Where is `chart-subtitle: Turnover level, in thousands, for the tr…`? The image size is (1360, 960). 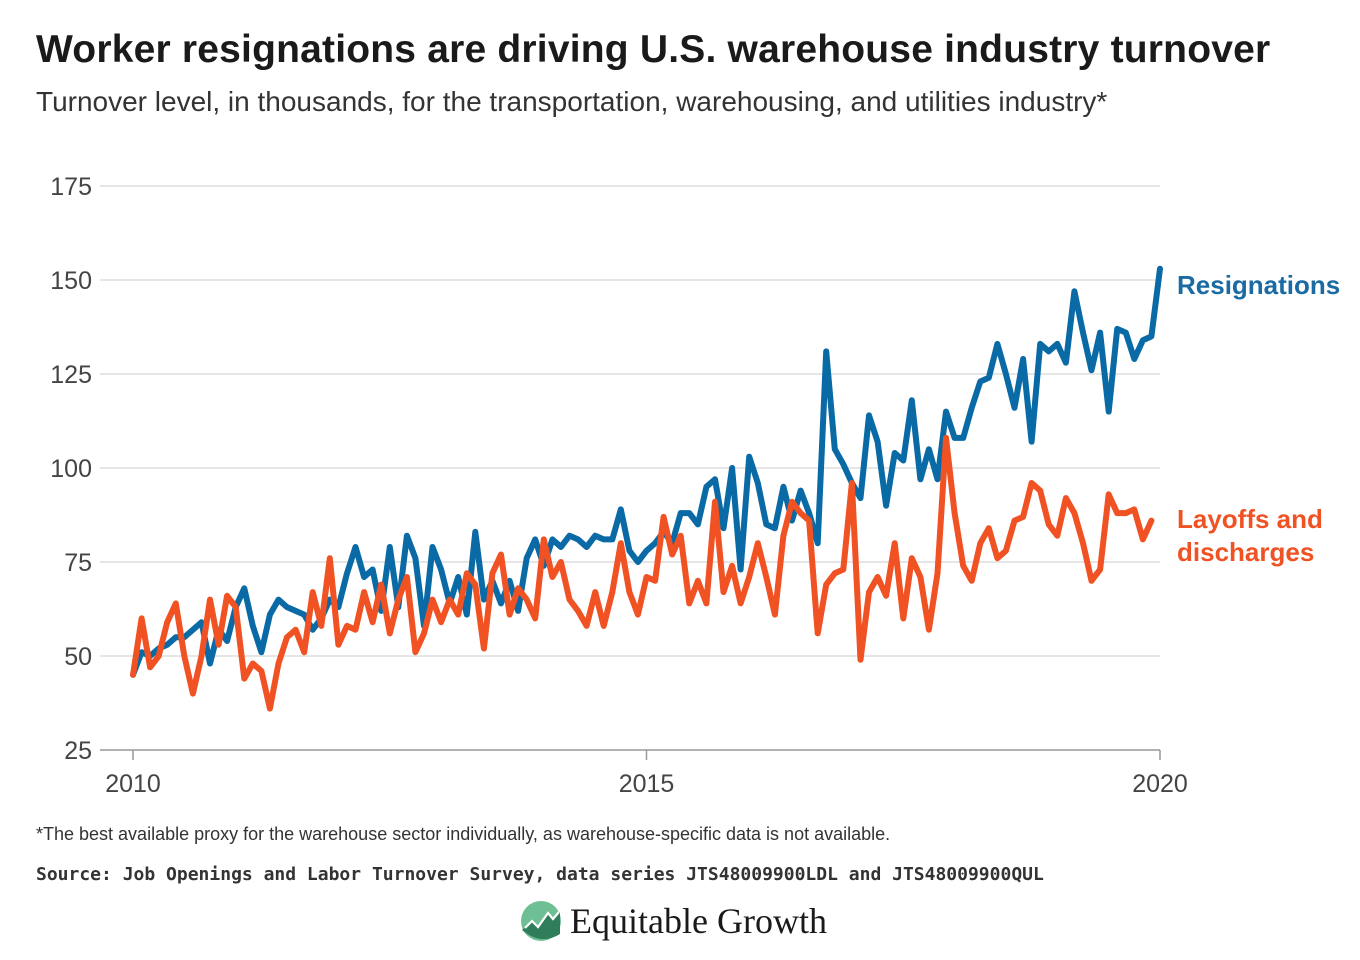 chart-subtitle: Turnover level, in thousands, for the tr… is located at coordinates (572, 101).